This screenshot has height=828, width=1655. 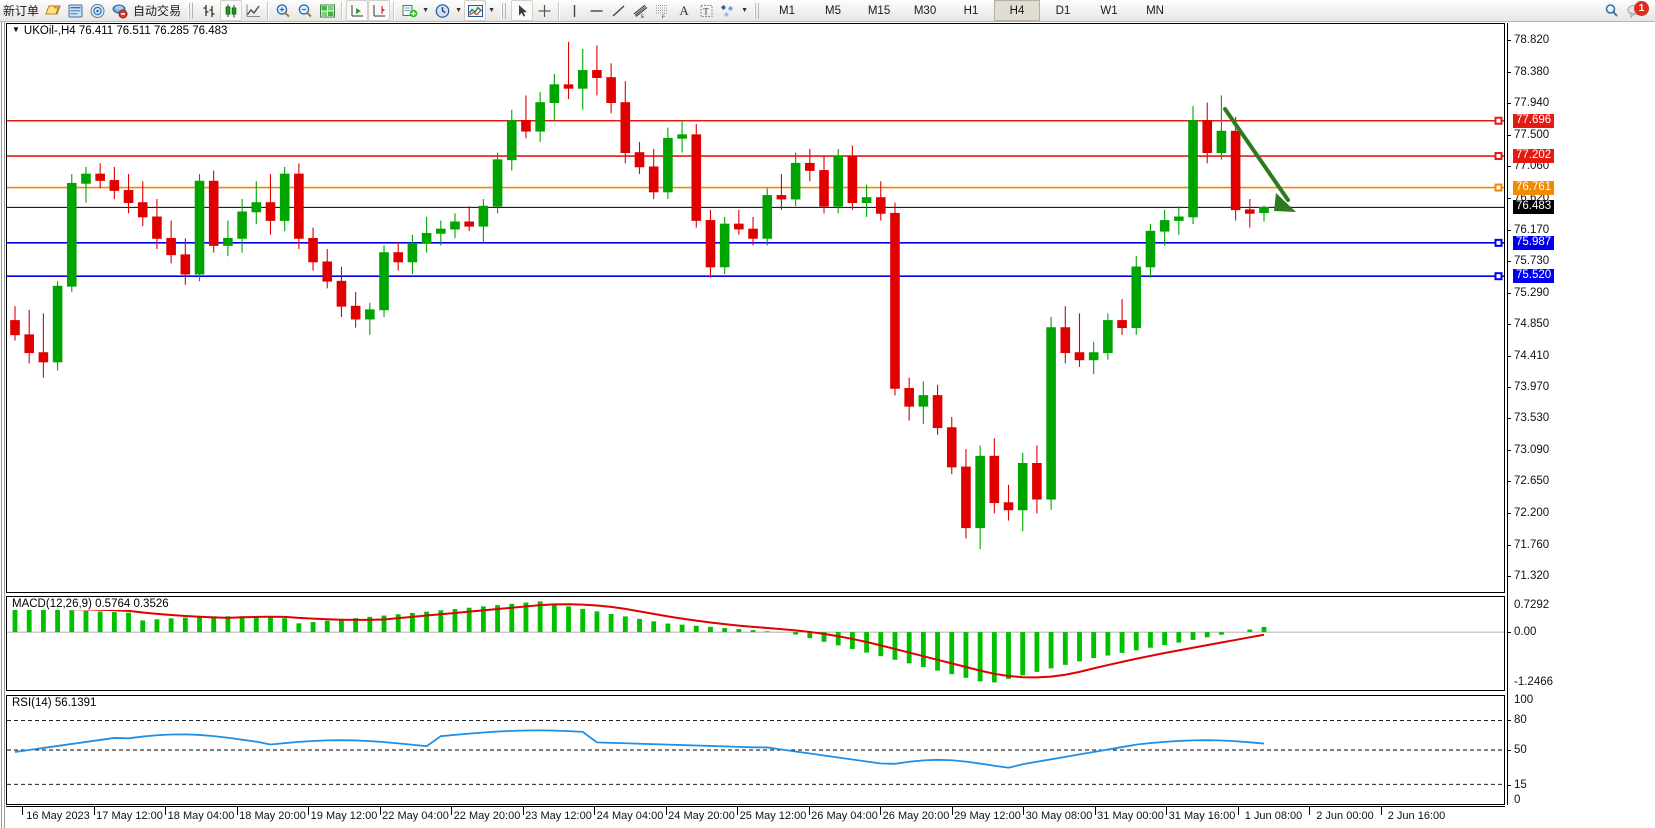 I want to click on fibonacci-icon: F, so click(x=662, y=10).